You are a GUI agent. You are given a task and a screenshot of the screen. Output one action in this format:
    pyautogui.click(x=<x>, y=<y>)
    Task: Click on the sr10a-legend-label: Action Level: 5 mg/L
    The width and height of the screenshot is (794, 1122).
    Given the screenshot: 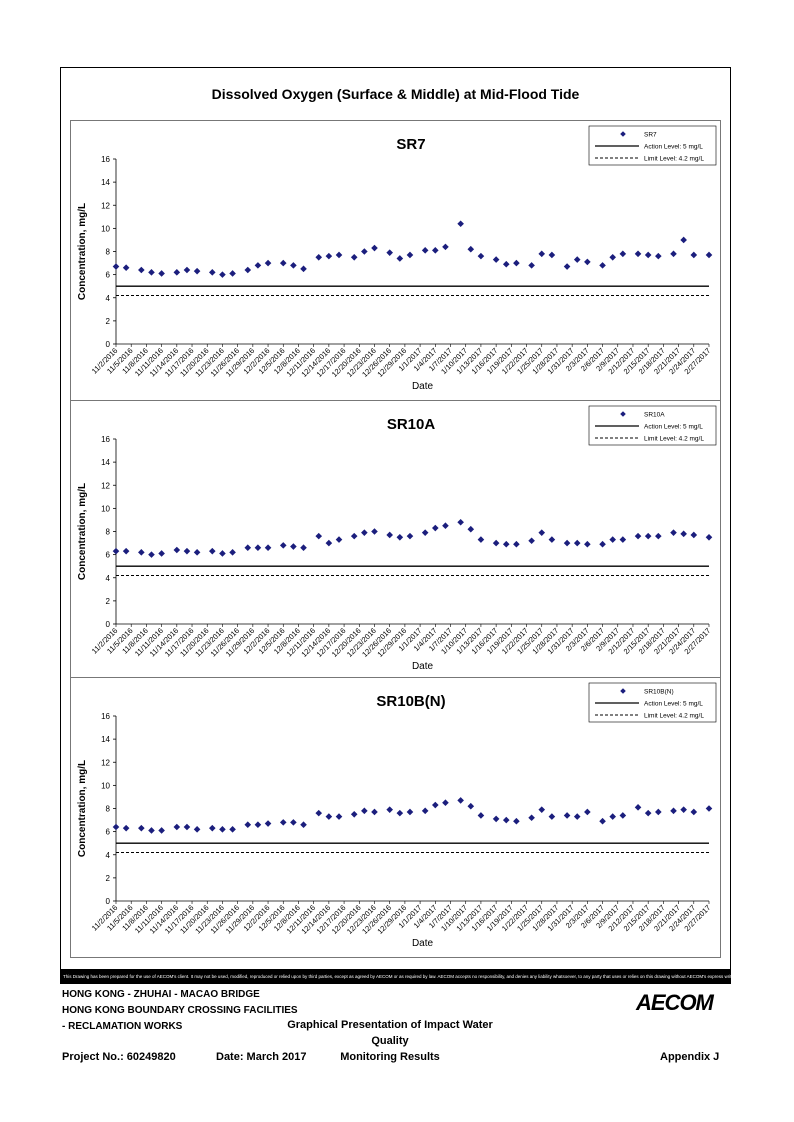 What is the action you would take?
    pyautogui.click(x=673, y=427)
    